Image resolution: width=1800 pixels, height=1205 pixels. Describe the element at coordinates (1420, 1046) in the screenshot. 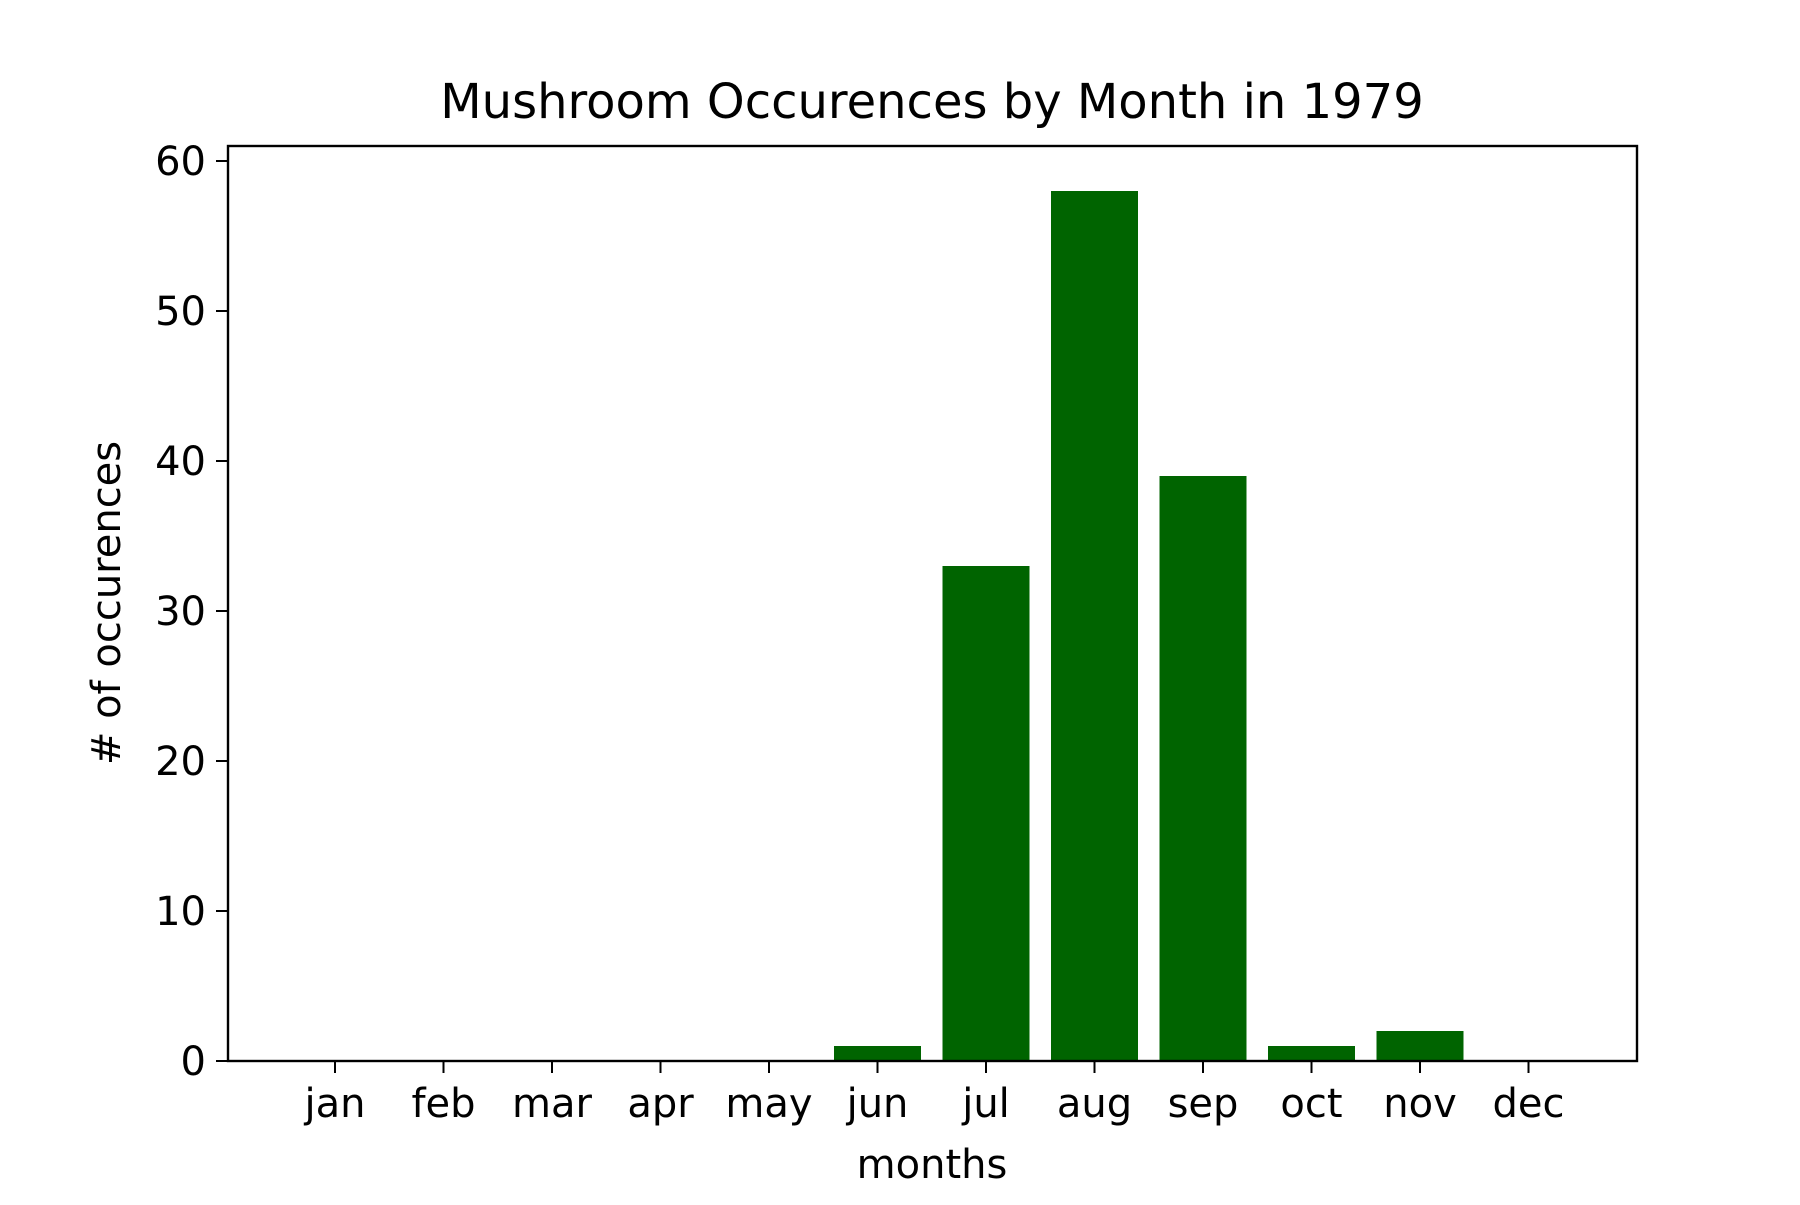

I see `bar-nov` at that location.